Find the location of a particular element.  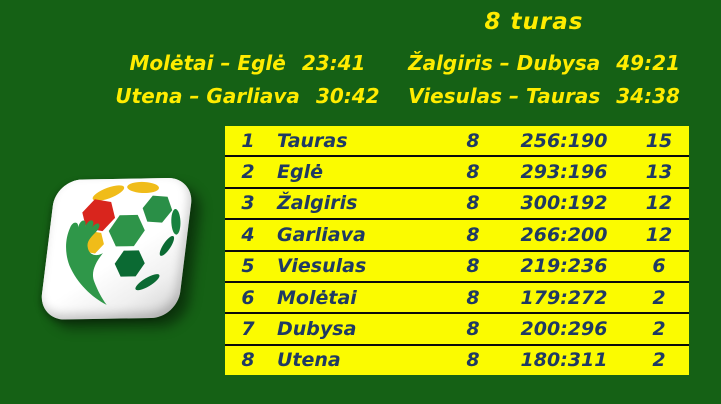

match-score: 30:42 is located at coordinates (347, 95).